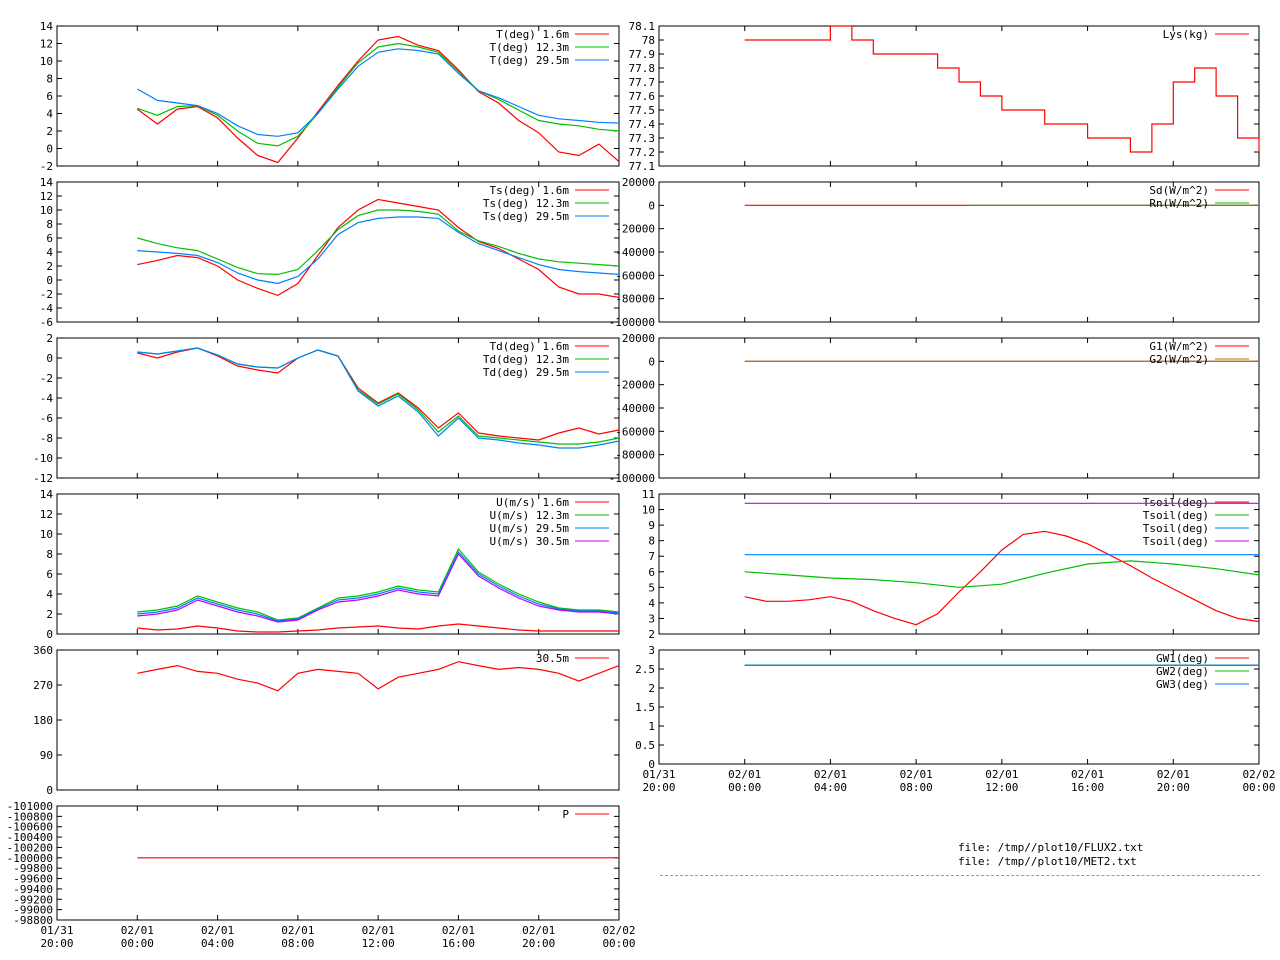  Describe the element at coordinates (645, 707) in the screenshot. I see `y-tick-label: 1.5` at that location.